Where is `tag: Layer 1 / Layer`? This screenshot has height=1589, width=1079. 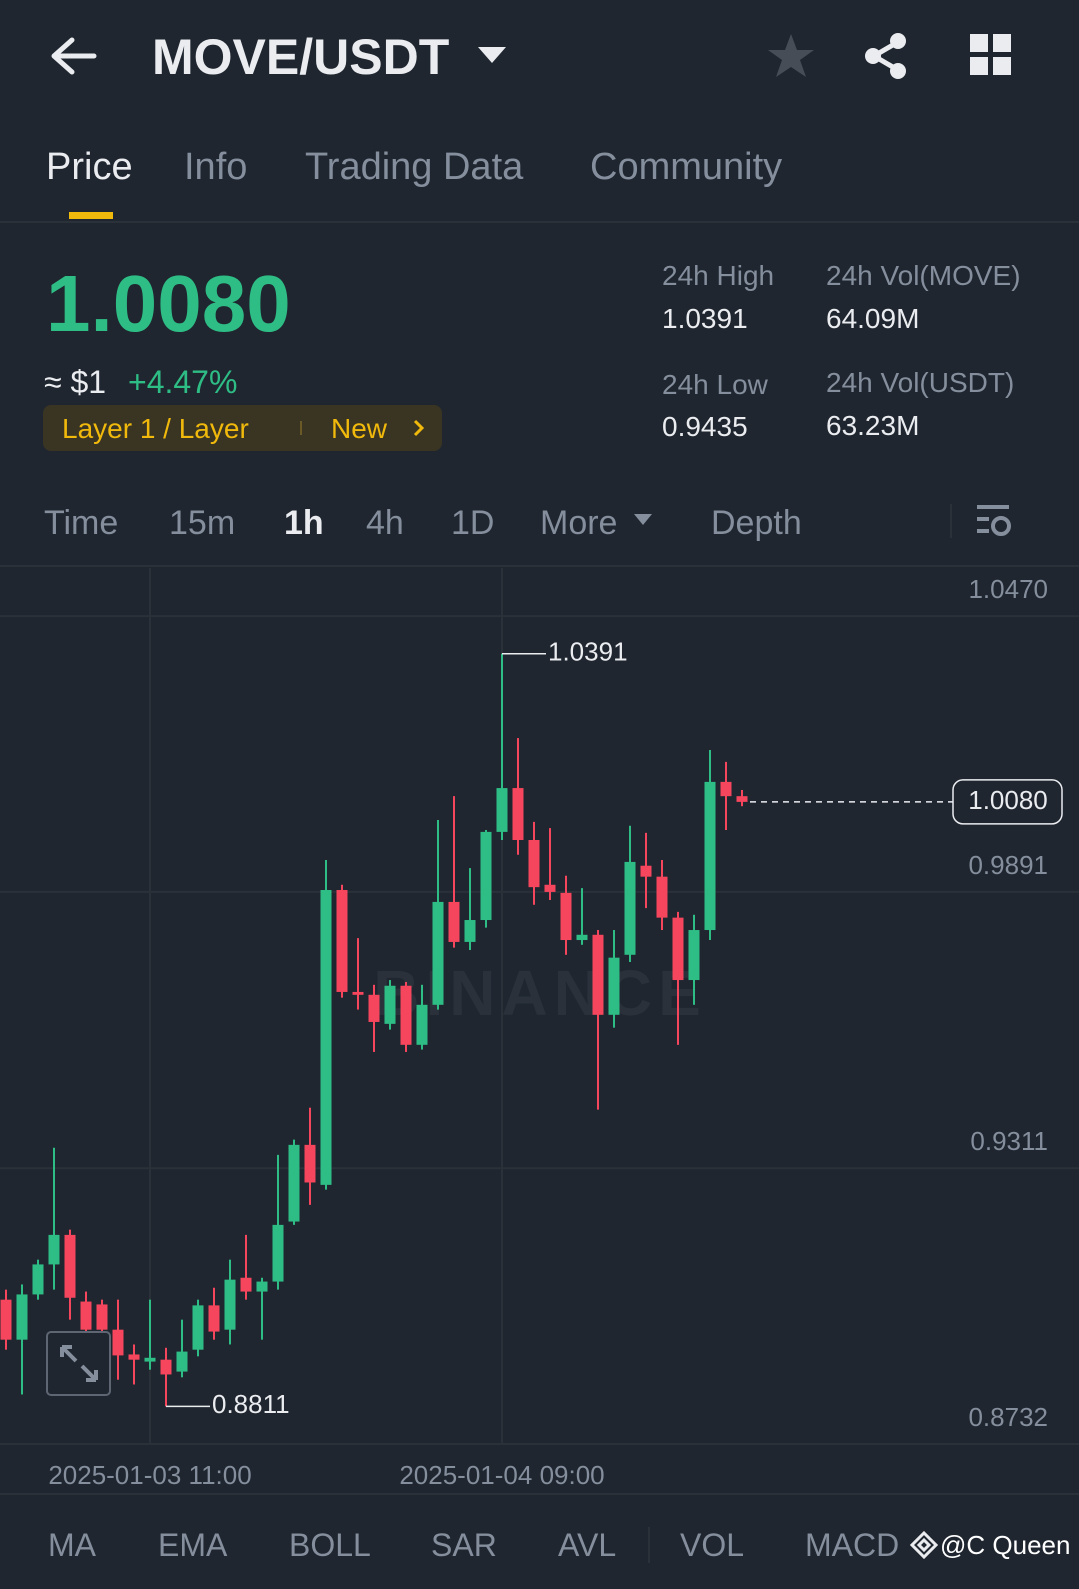 tag: Layer 1 / Layer is located at coordinates (155, 428).